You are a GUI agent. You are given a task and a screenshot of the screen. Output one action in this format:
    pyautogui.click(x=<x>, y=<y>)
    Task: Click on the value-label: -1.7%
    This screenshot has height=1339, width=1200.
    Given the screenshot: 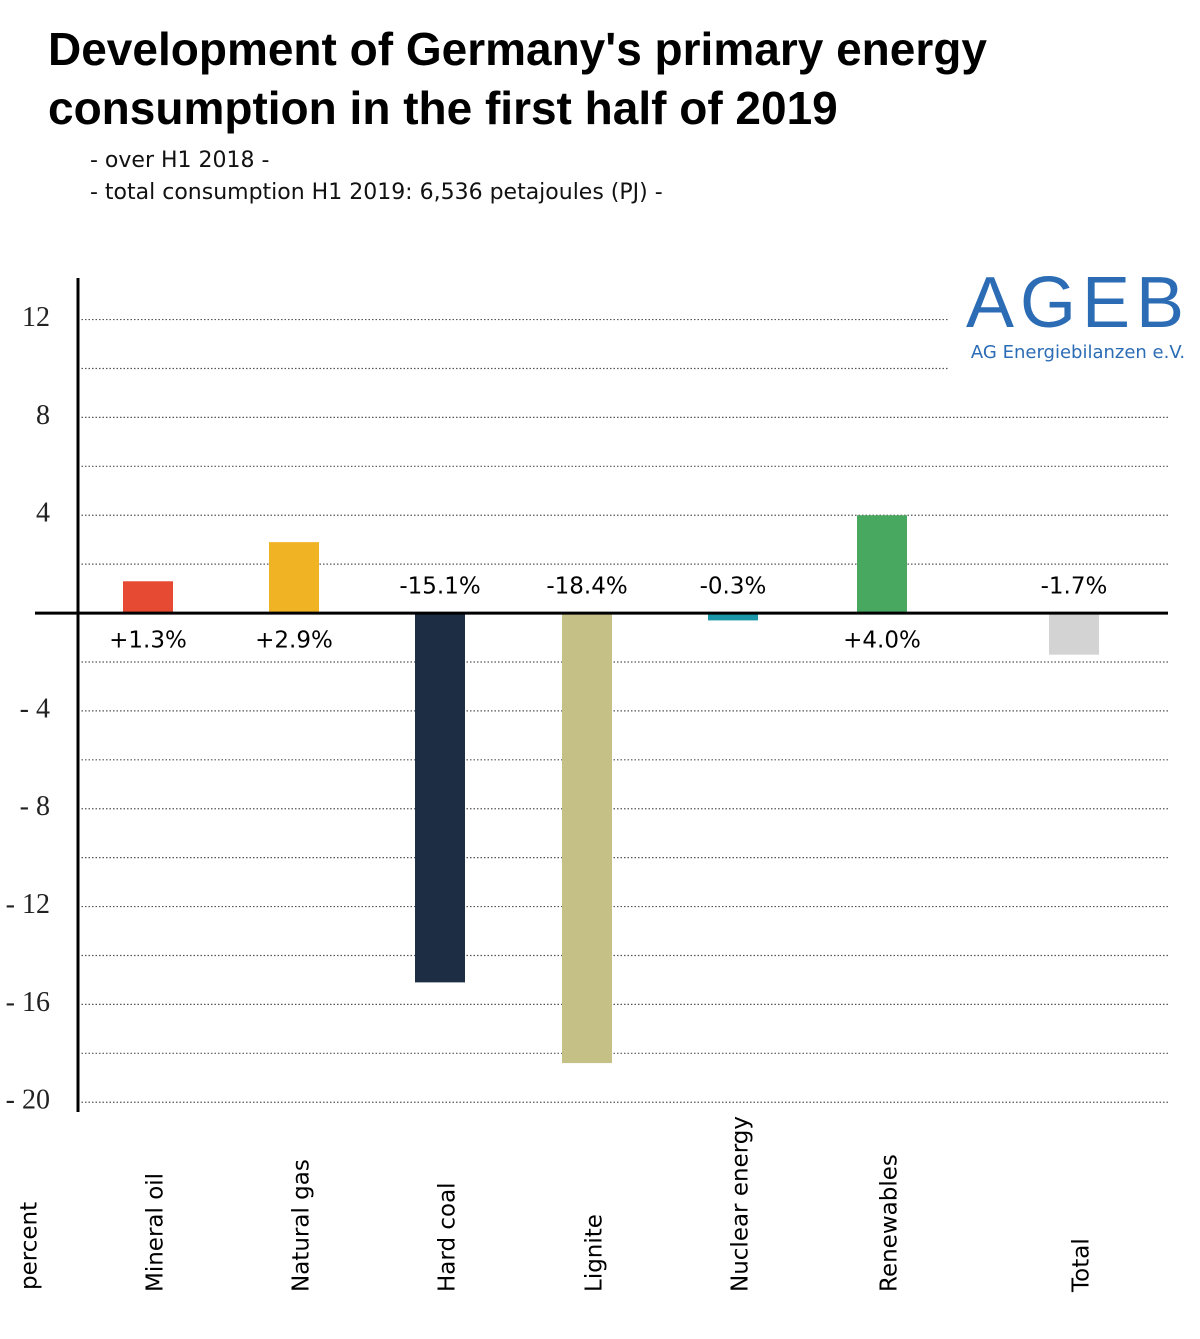 What is the action you would take?
    pyautogui.click(x=1074, y=587)
    